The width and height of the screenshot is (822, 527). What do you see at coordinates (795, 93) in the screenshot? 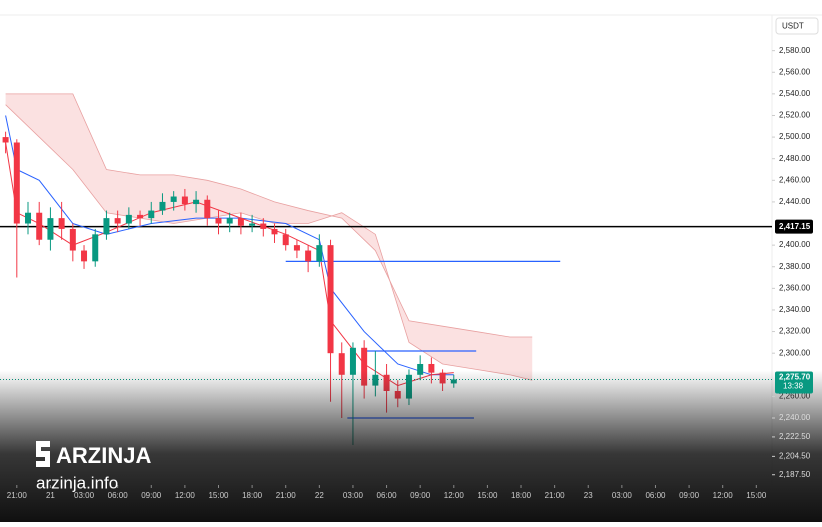
I see `y-tick-label: 2,540.00` at bounding box center [795, 93].